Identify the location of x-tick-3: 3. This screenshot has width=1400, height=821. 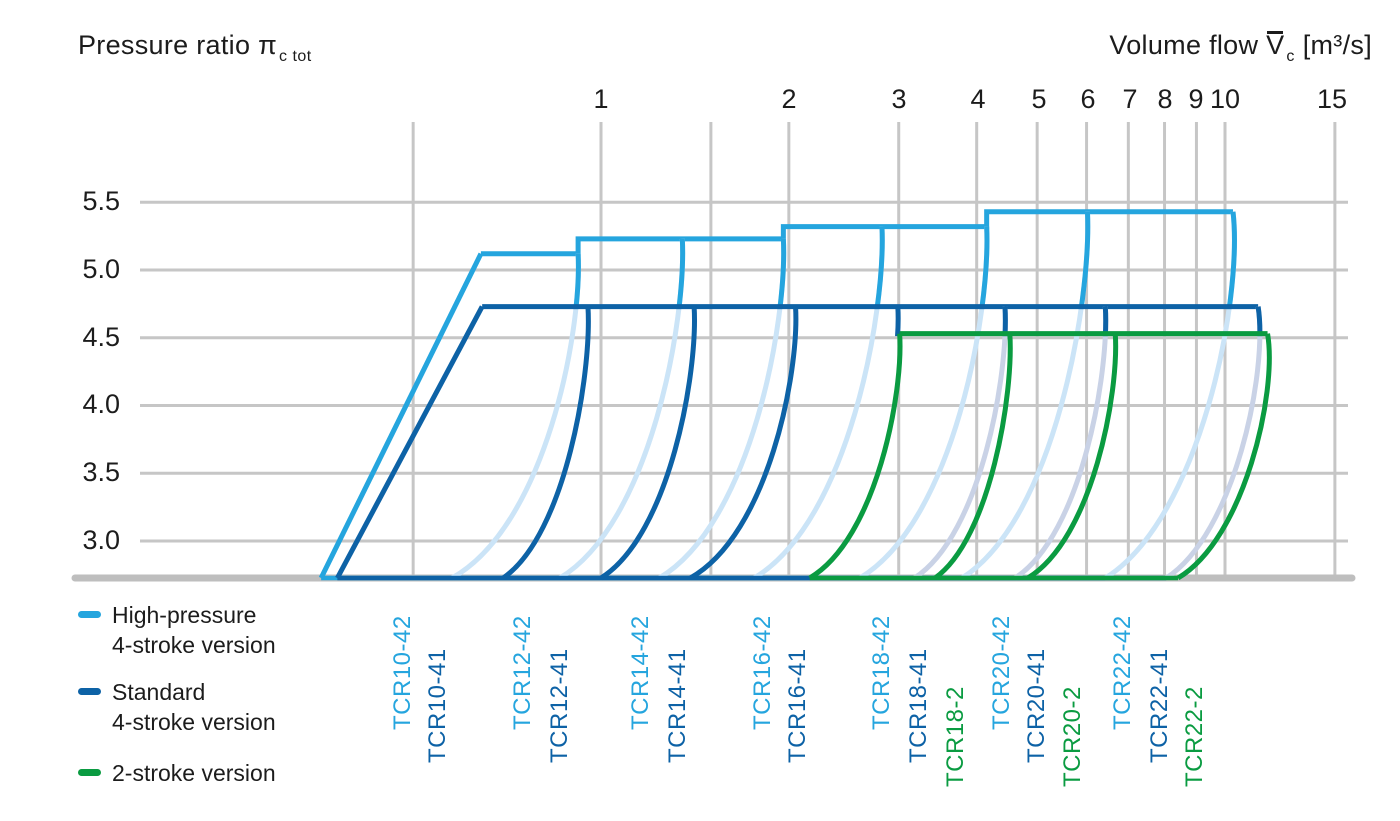
(899, 99).